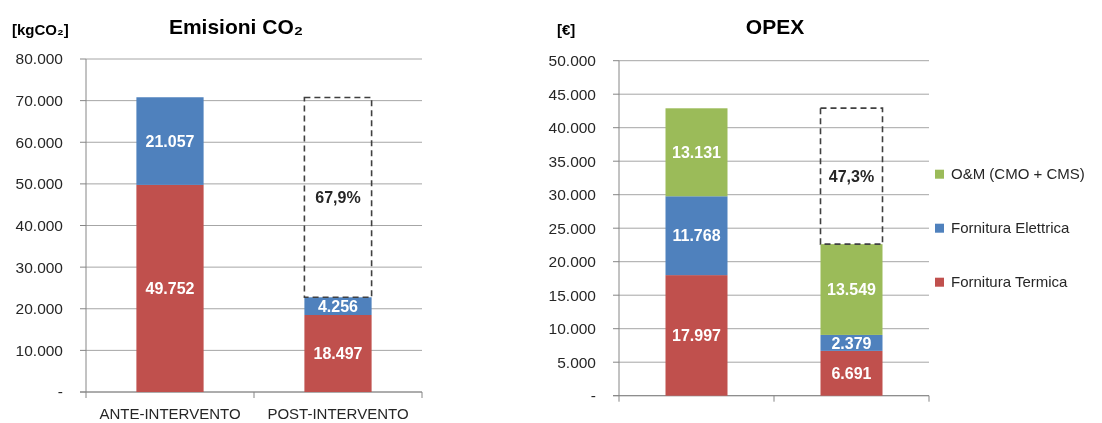  I want to click on y-axis-title: [€], so click(566, 29).